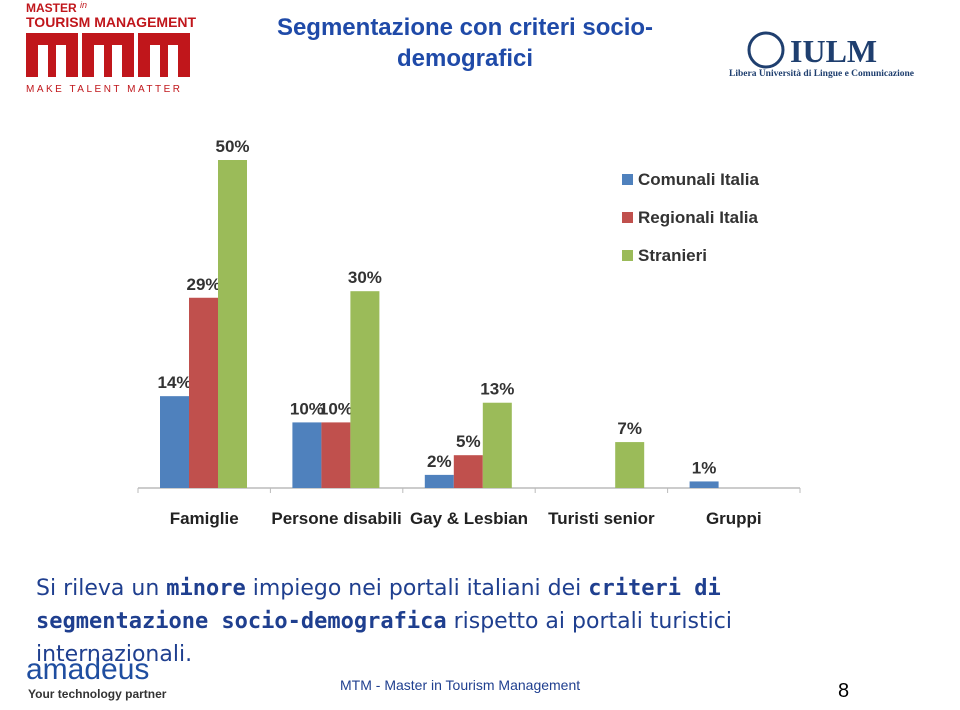 This screenshot has width=960, height=710. I want to click on data-label: 7%, so click(629, 428).